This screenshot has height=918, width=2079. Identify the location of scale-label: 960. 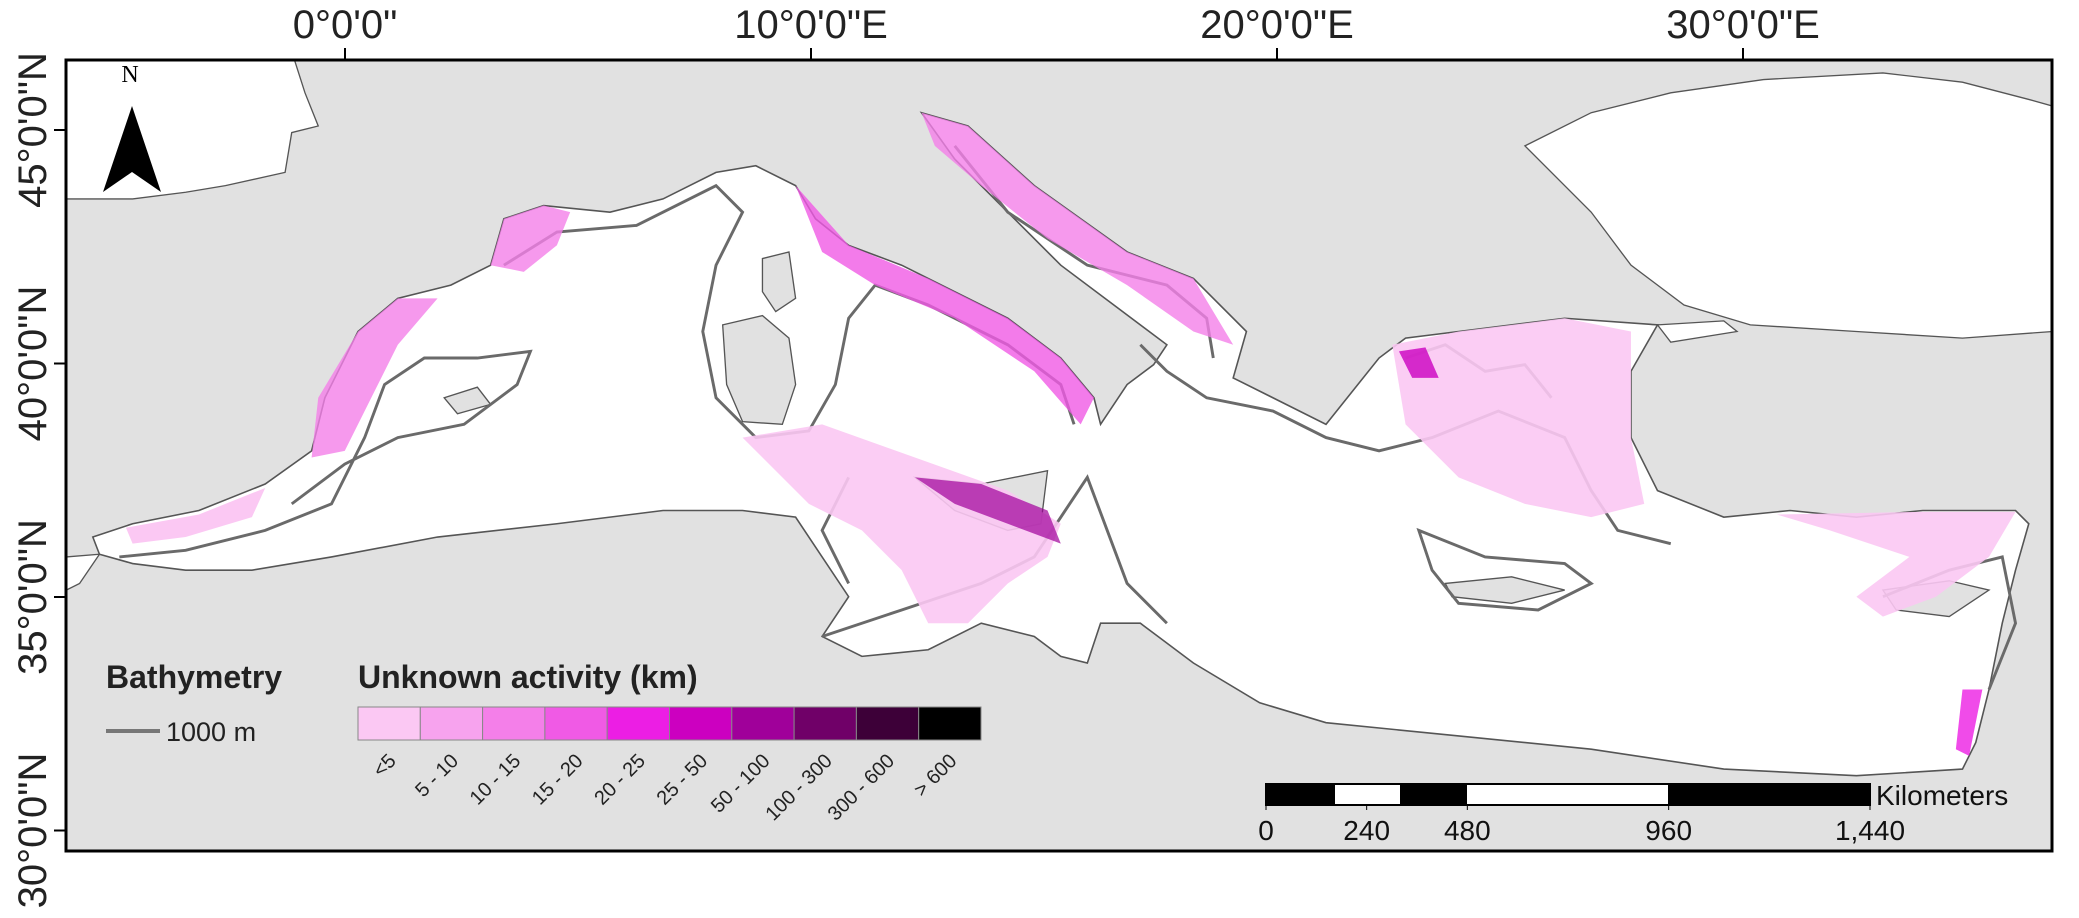
(1668, 830).